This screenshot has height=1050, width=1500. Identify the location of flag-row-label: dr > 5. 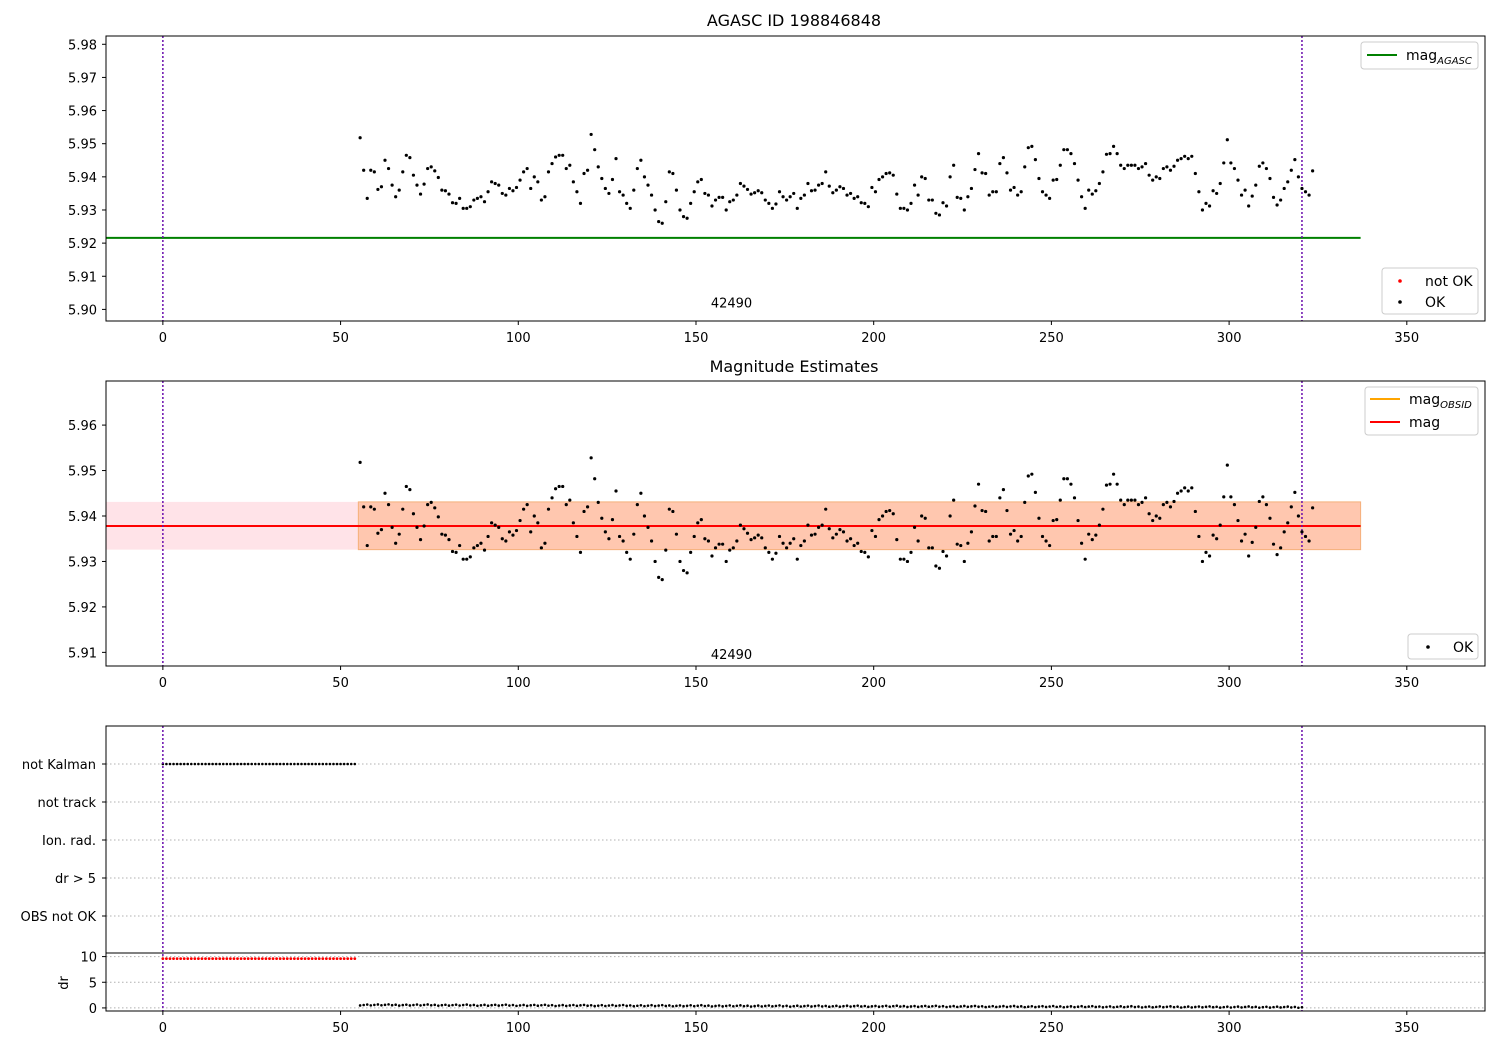
(75, 879).